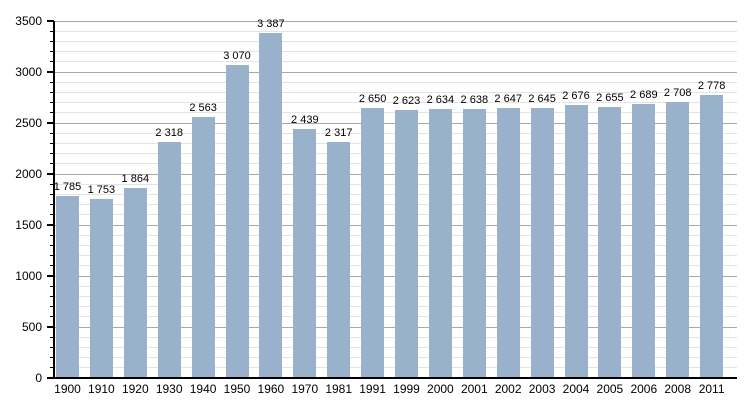 This screenshot has height=400, width=750. I want to click on x-axis-label: 1970, so click(305, 389).